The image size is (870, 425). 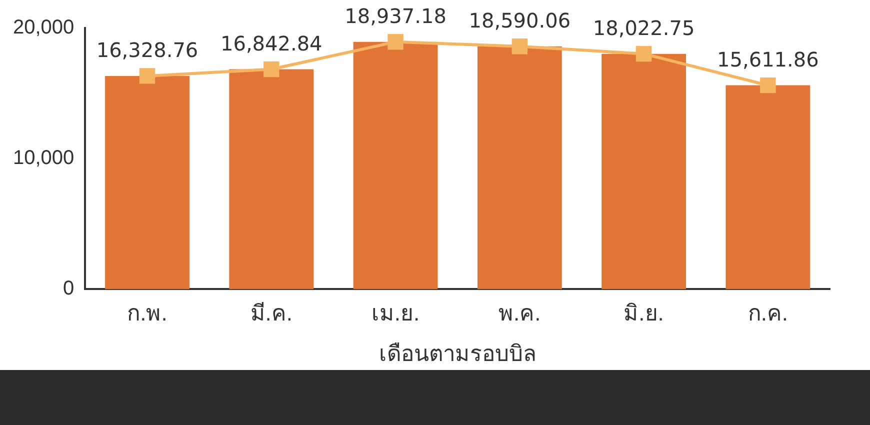 What do you see at coordinates (643, 28) in the screenshot?
I see `data-label: 18,022.75` at bounding box center [643, 28].